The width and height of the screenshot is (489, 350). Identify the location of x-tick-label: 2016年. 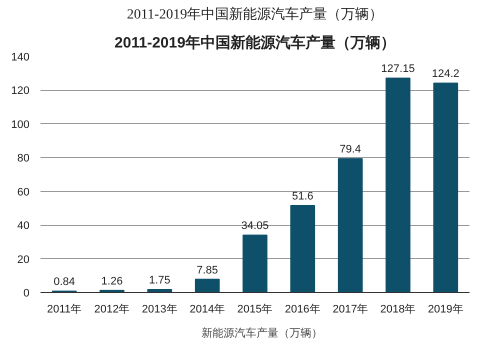
(302, 310).